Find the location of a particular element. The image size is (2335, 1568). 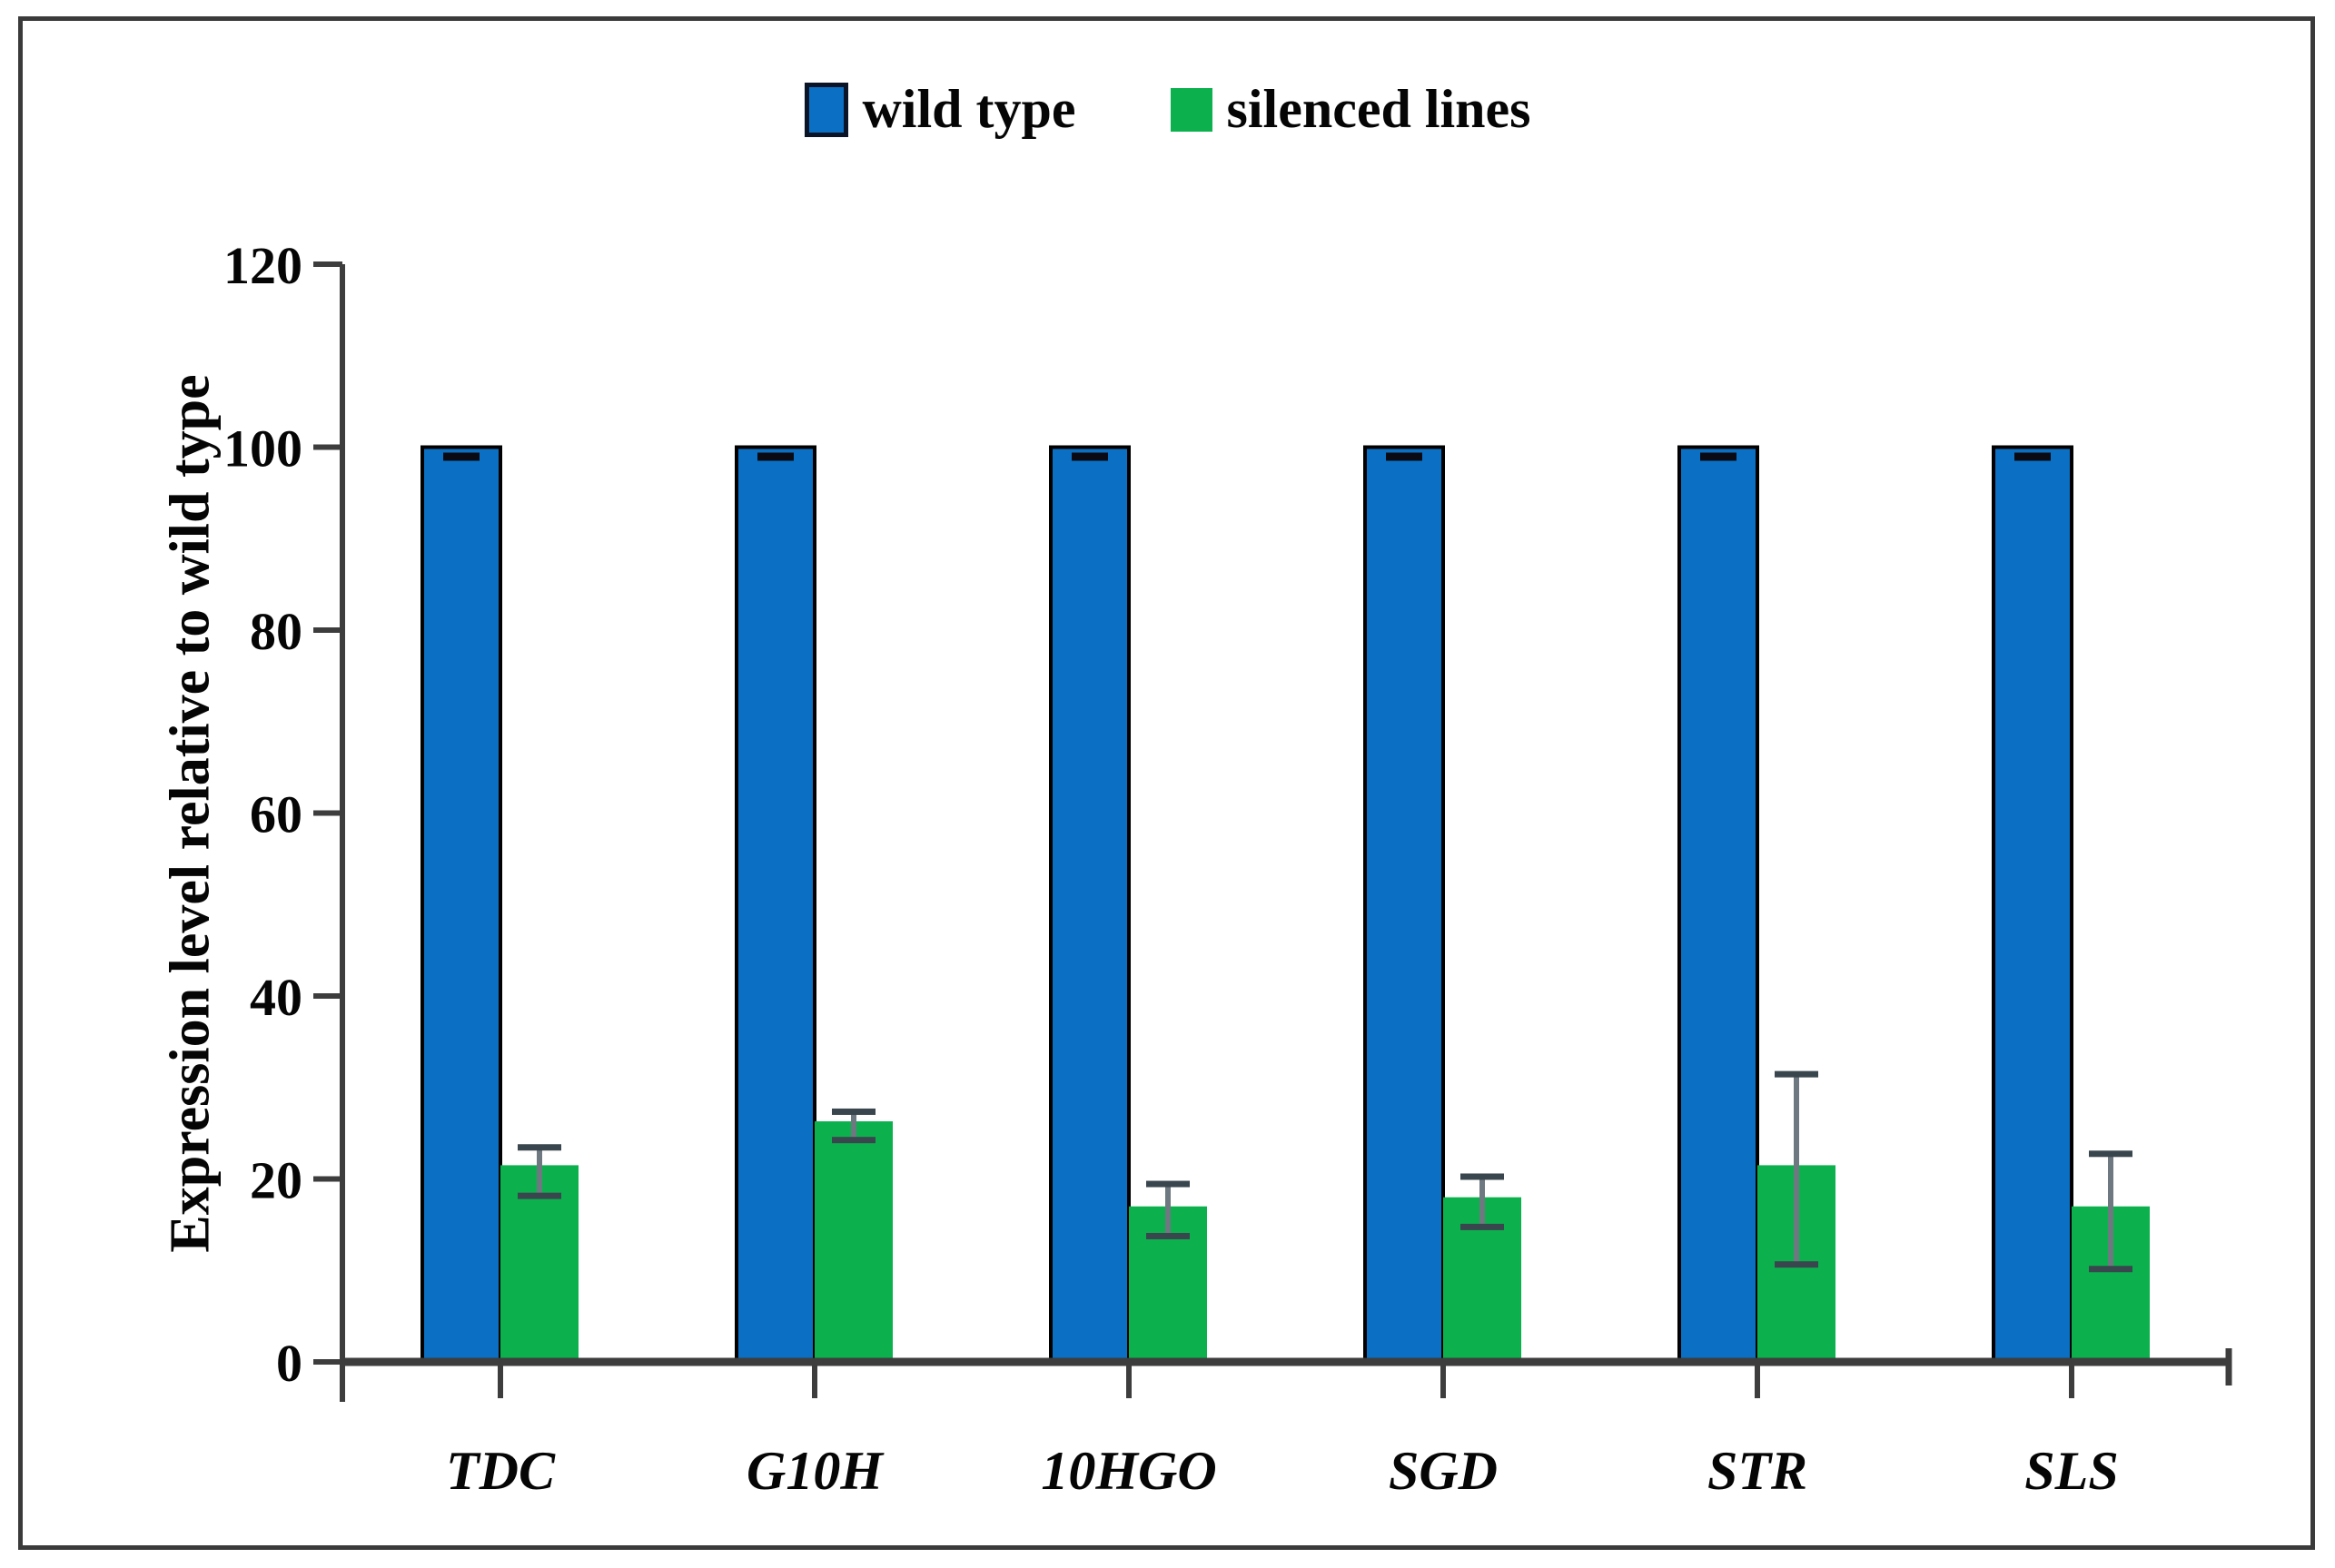

x-label-STR: STR is located at coordinates (1757, 1471).